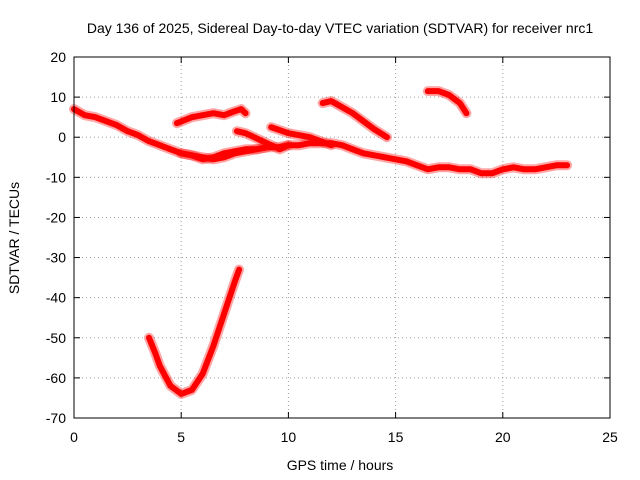  I want to click on y-tick-label: -40, so click(56, 298).